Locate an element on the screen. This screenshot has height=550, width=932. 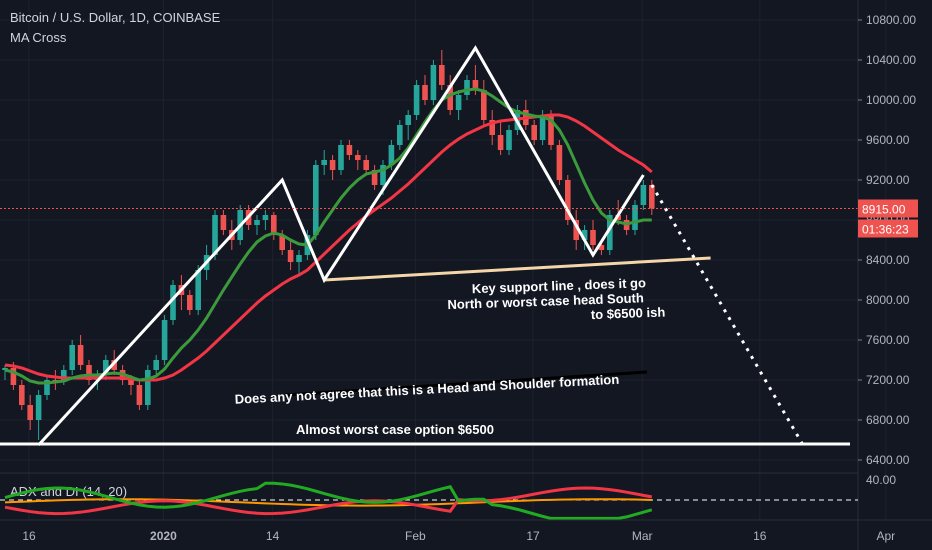
y-tick-label: 7600.00 is located at coordinates (888, 340).